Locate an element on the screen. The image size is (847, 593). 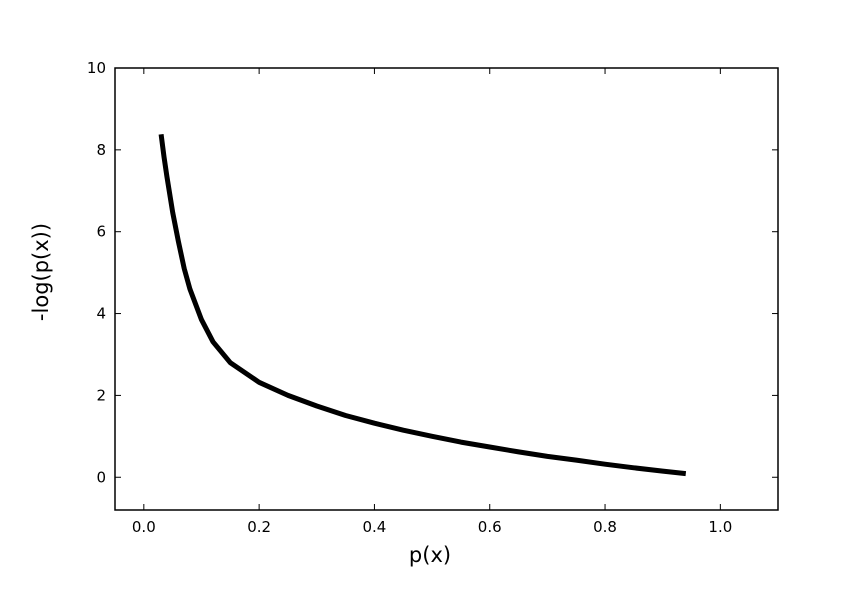
y-tick-label: 10 is located at coordinates (96, 68).